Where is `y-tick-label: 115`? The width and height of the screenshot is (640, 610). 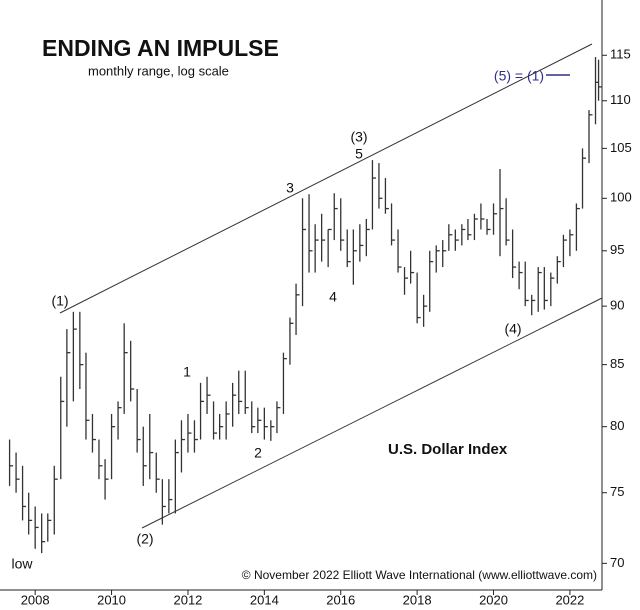
y-tick-label: 115 is located at coordinates (620, 54).